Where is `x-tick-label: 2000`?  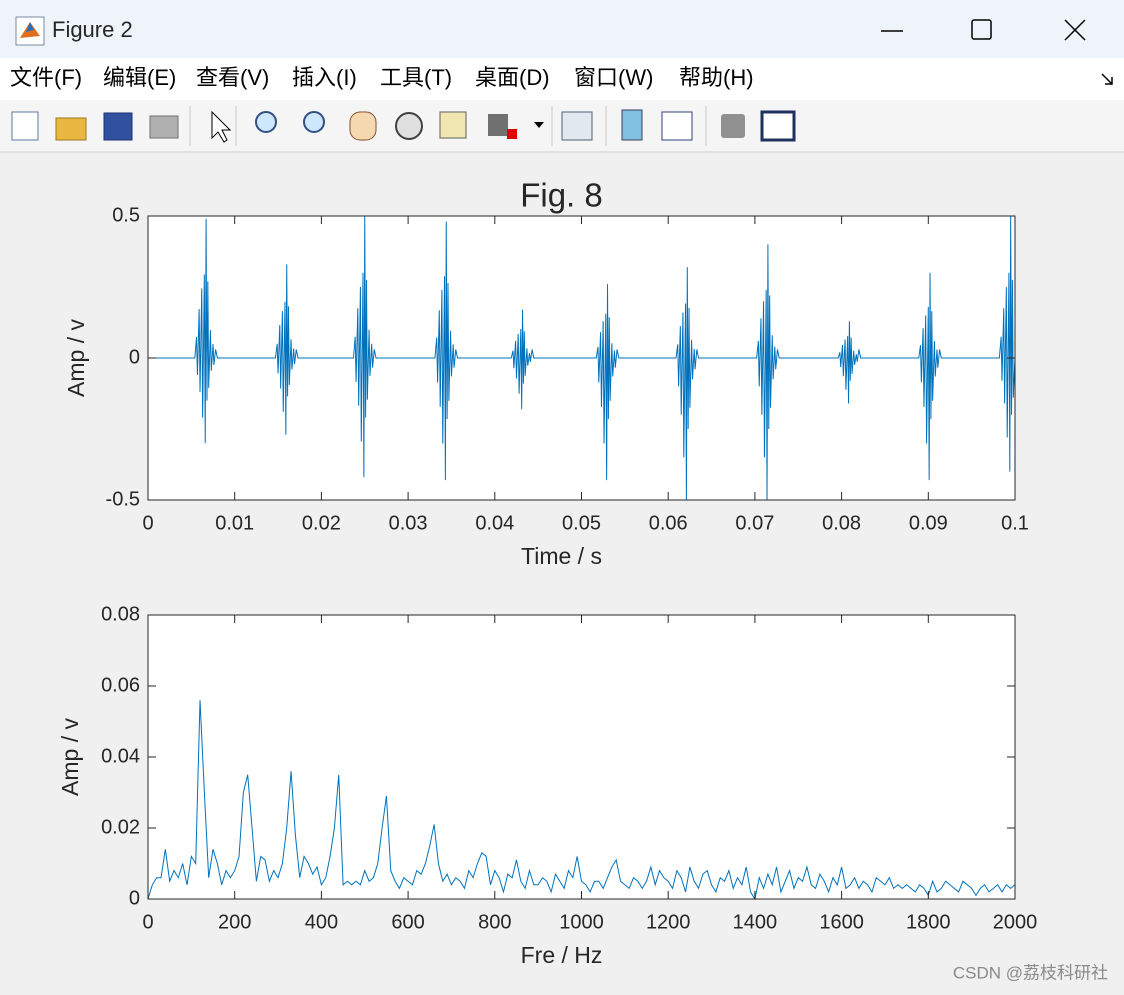 x-tick-label: 2000 is located at coordinates (1015, 922).